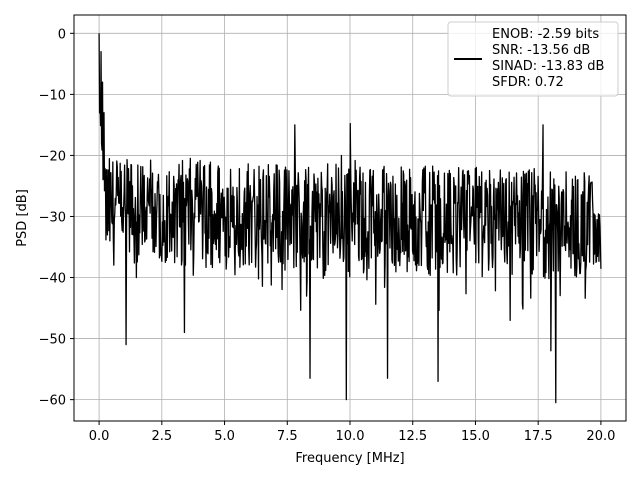 This screenshot has width=640, height=480. I want to click on x-tick-label: 17.5, so click(538, 436).